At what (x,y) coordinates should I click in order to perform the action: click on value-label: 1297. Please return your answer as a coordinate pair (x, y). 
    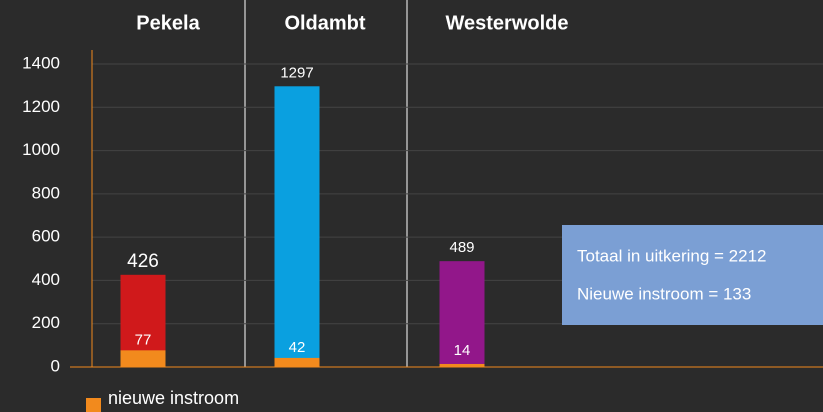
    Looking at the image, I should click on (296, 72).